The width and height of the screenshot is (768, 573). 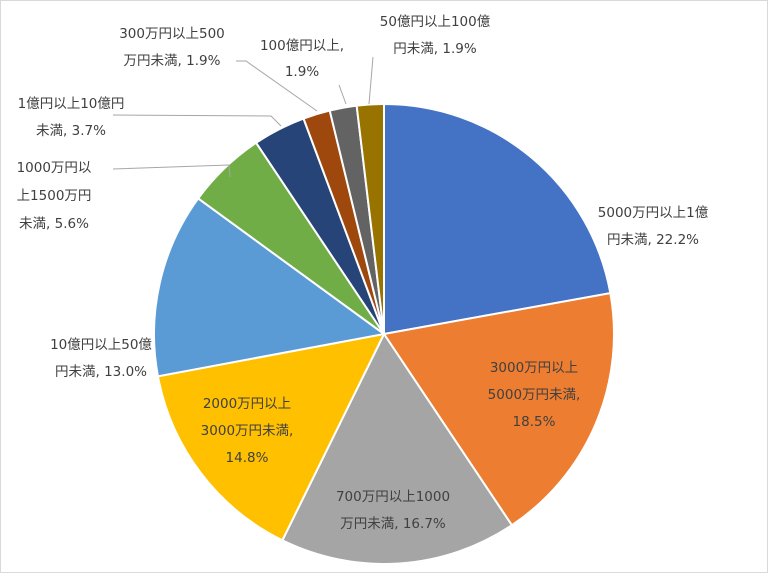 What do you see at coordinates (101, 358) in the screenshot?
I see `data-label: 10億円以上50億円未満, 13.0%` at bounding box center [101, 358].